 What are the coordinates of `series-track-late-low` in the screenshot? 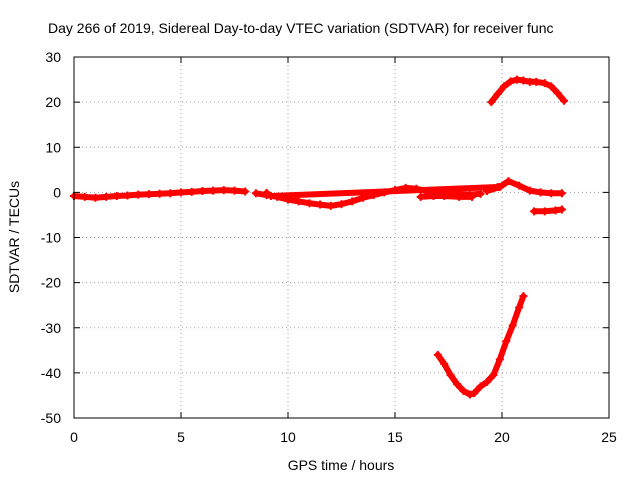 It's located at (548, 210).